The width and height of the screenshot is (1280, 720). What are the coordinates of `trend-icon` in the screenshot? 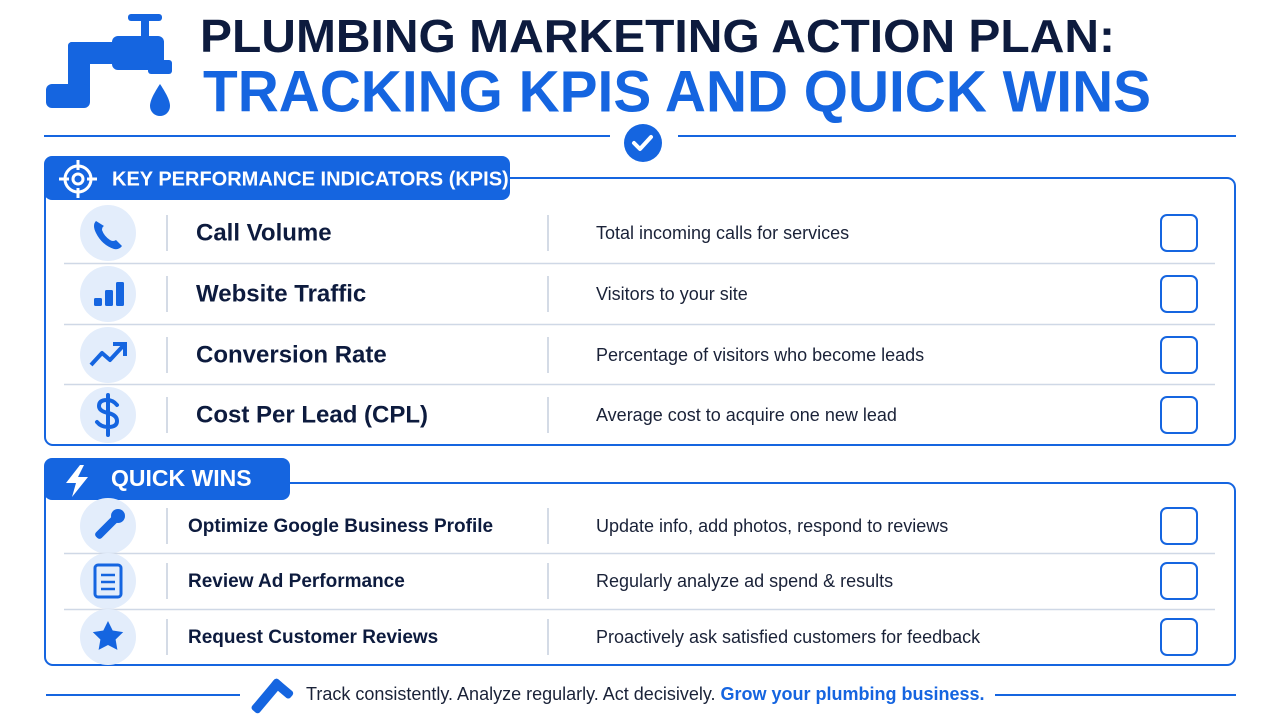 It's located at (107, 355).